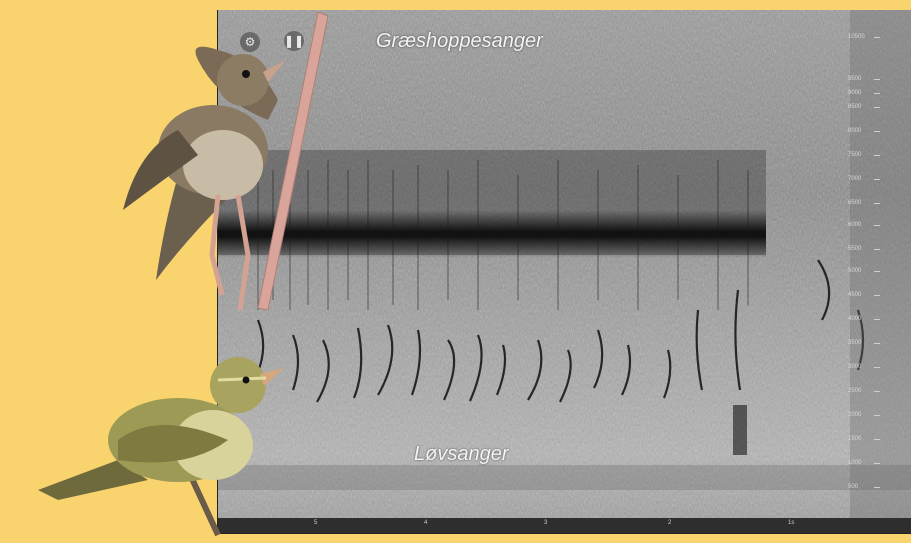  I want to click on y-tick-label: 2500, so click(878, 391).